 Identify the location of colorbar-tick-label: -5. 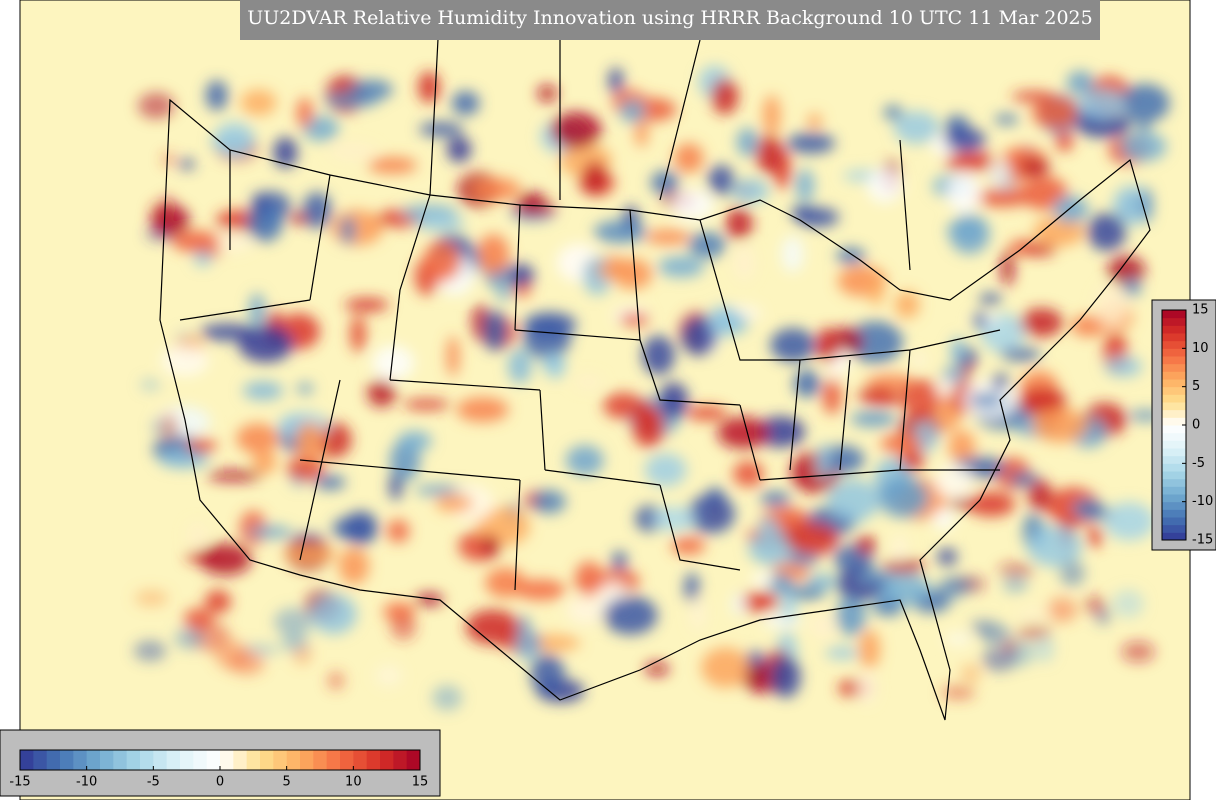
(1198, 463).